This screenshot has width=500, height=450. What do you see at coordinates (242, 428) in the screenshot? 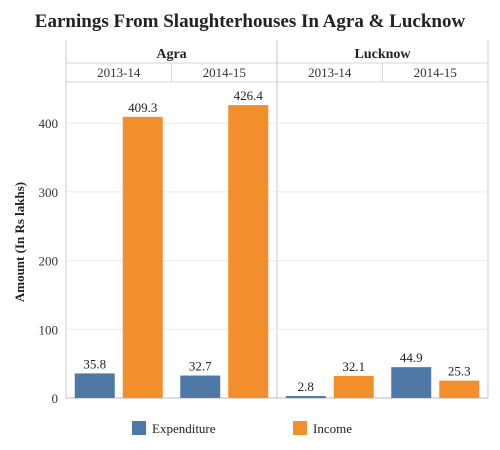
I see `legend: Expenditure Income` at bounding box center [242, 428].